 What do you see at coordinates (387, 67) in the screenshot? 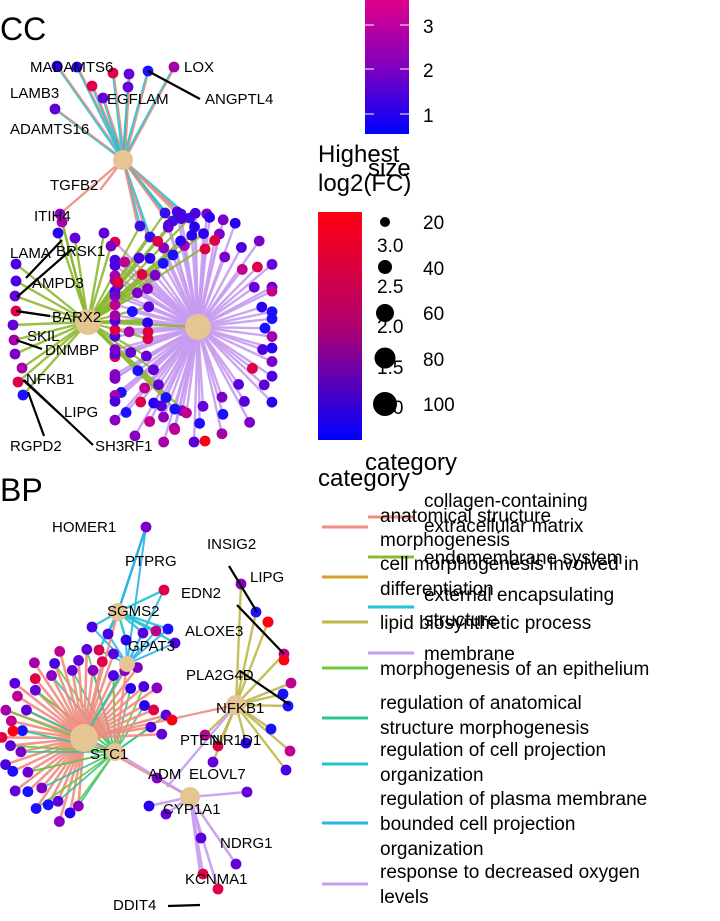
I see `fc-colorbar-top` at bounding box center [387, 67].